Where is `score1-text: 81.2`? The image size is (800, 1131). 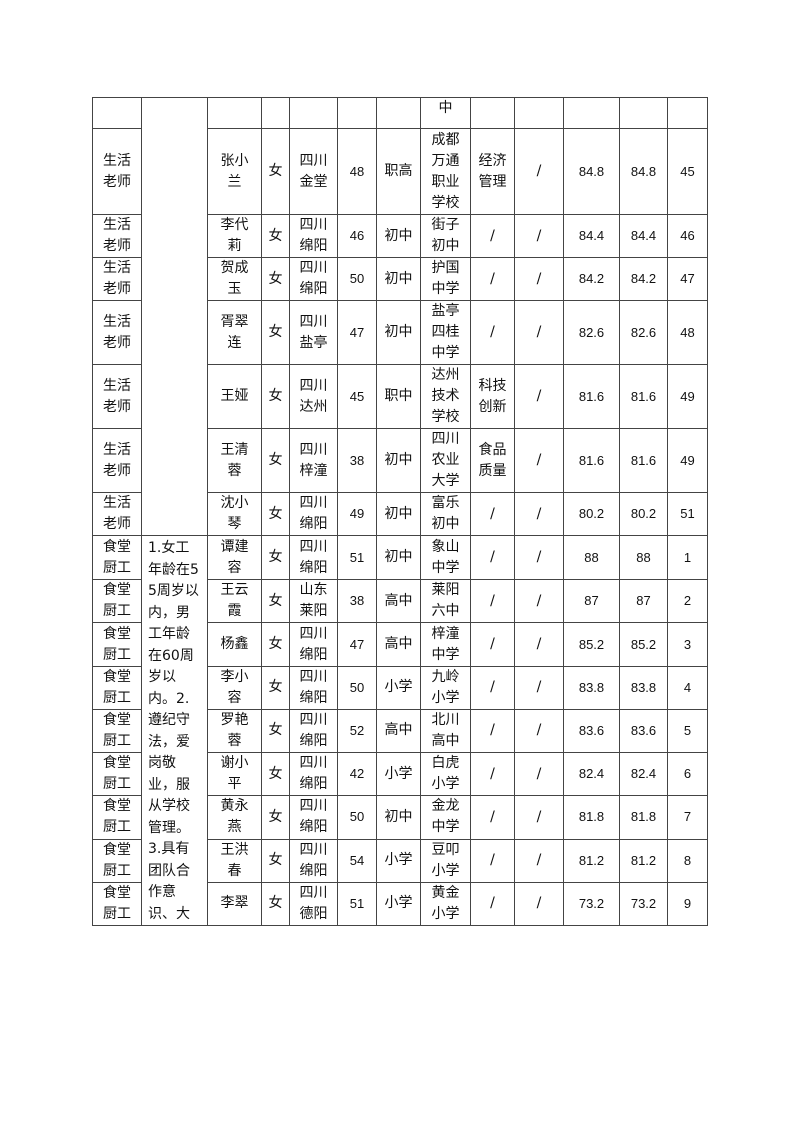
score1-text: 81.2 is located at coordinates (591, 860).